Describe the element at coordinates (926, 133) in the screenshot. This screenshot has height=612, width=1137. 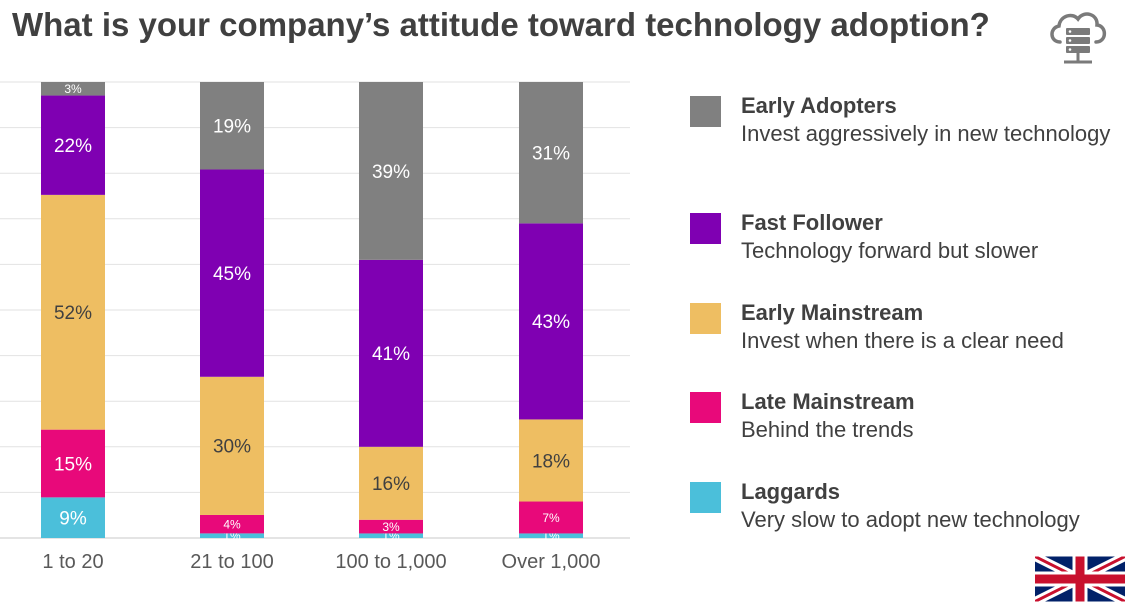
I see `legend-description: Invest aggressively in new technology` at that location.